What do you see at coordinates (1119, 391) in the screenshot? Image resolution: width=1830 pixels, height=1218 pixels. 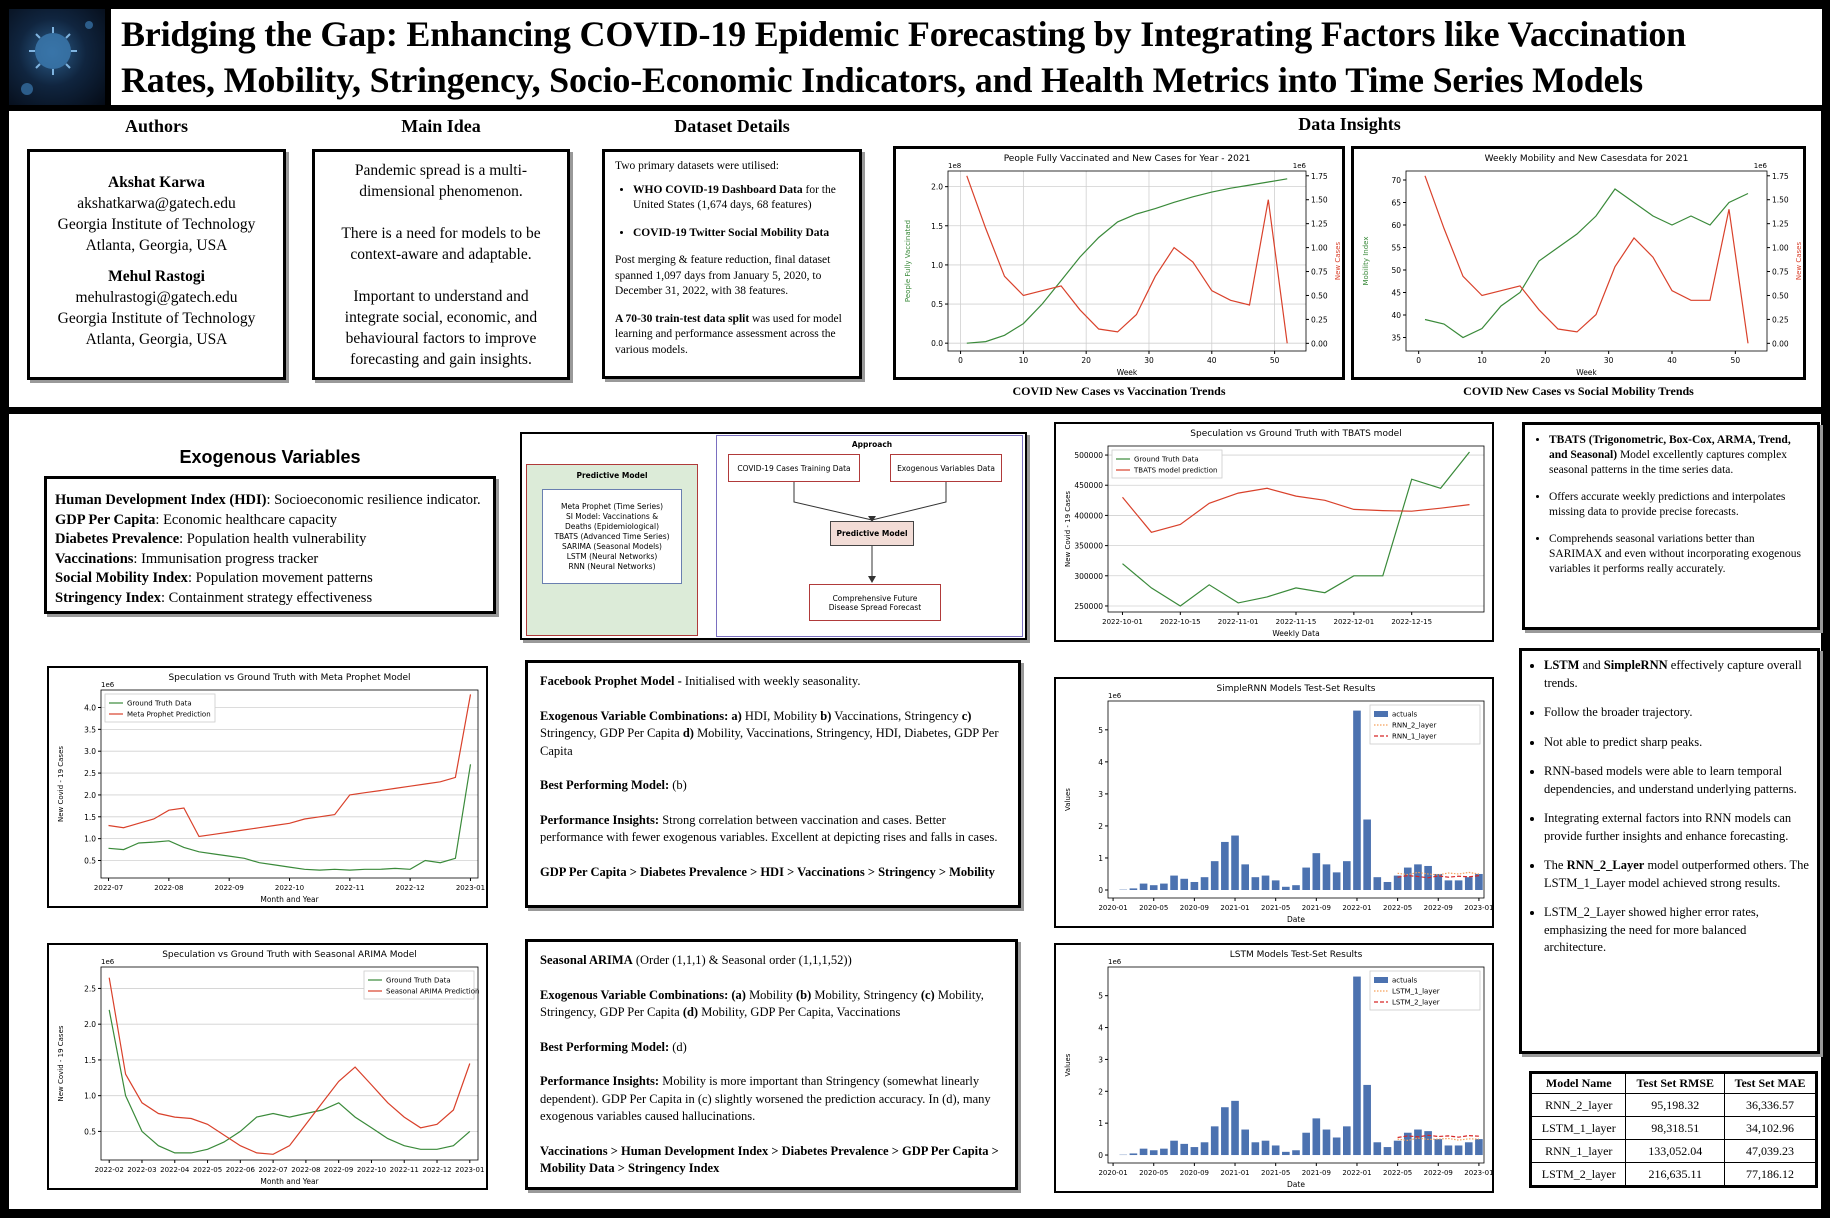 I see `chart-caption: COVID New Cases vs Vaccination Trends` at bounding box center [1119, 391].